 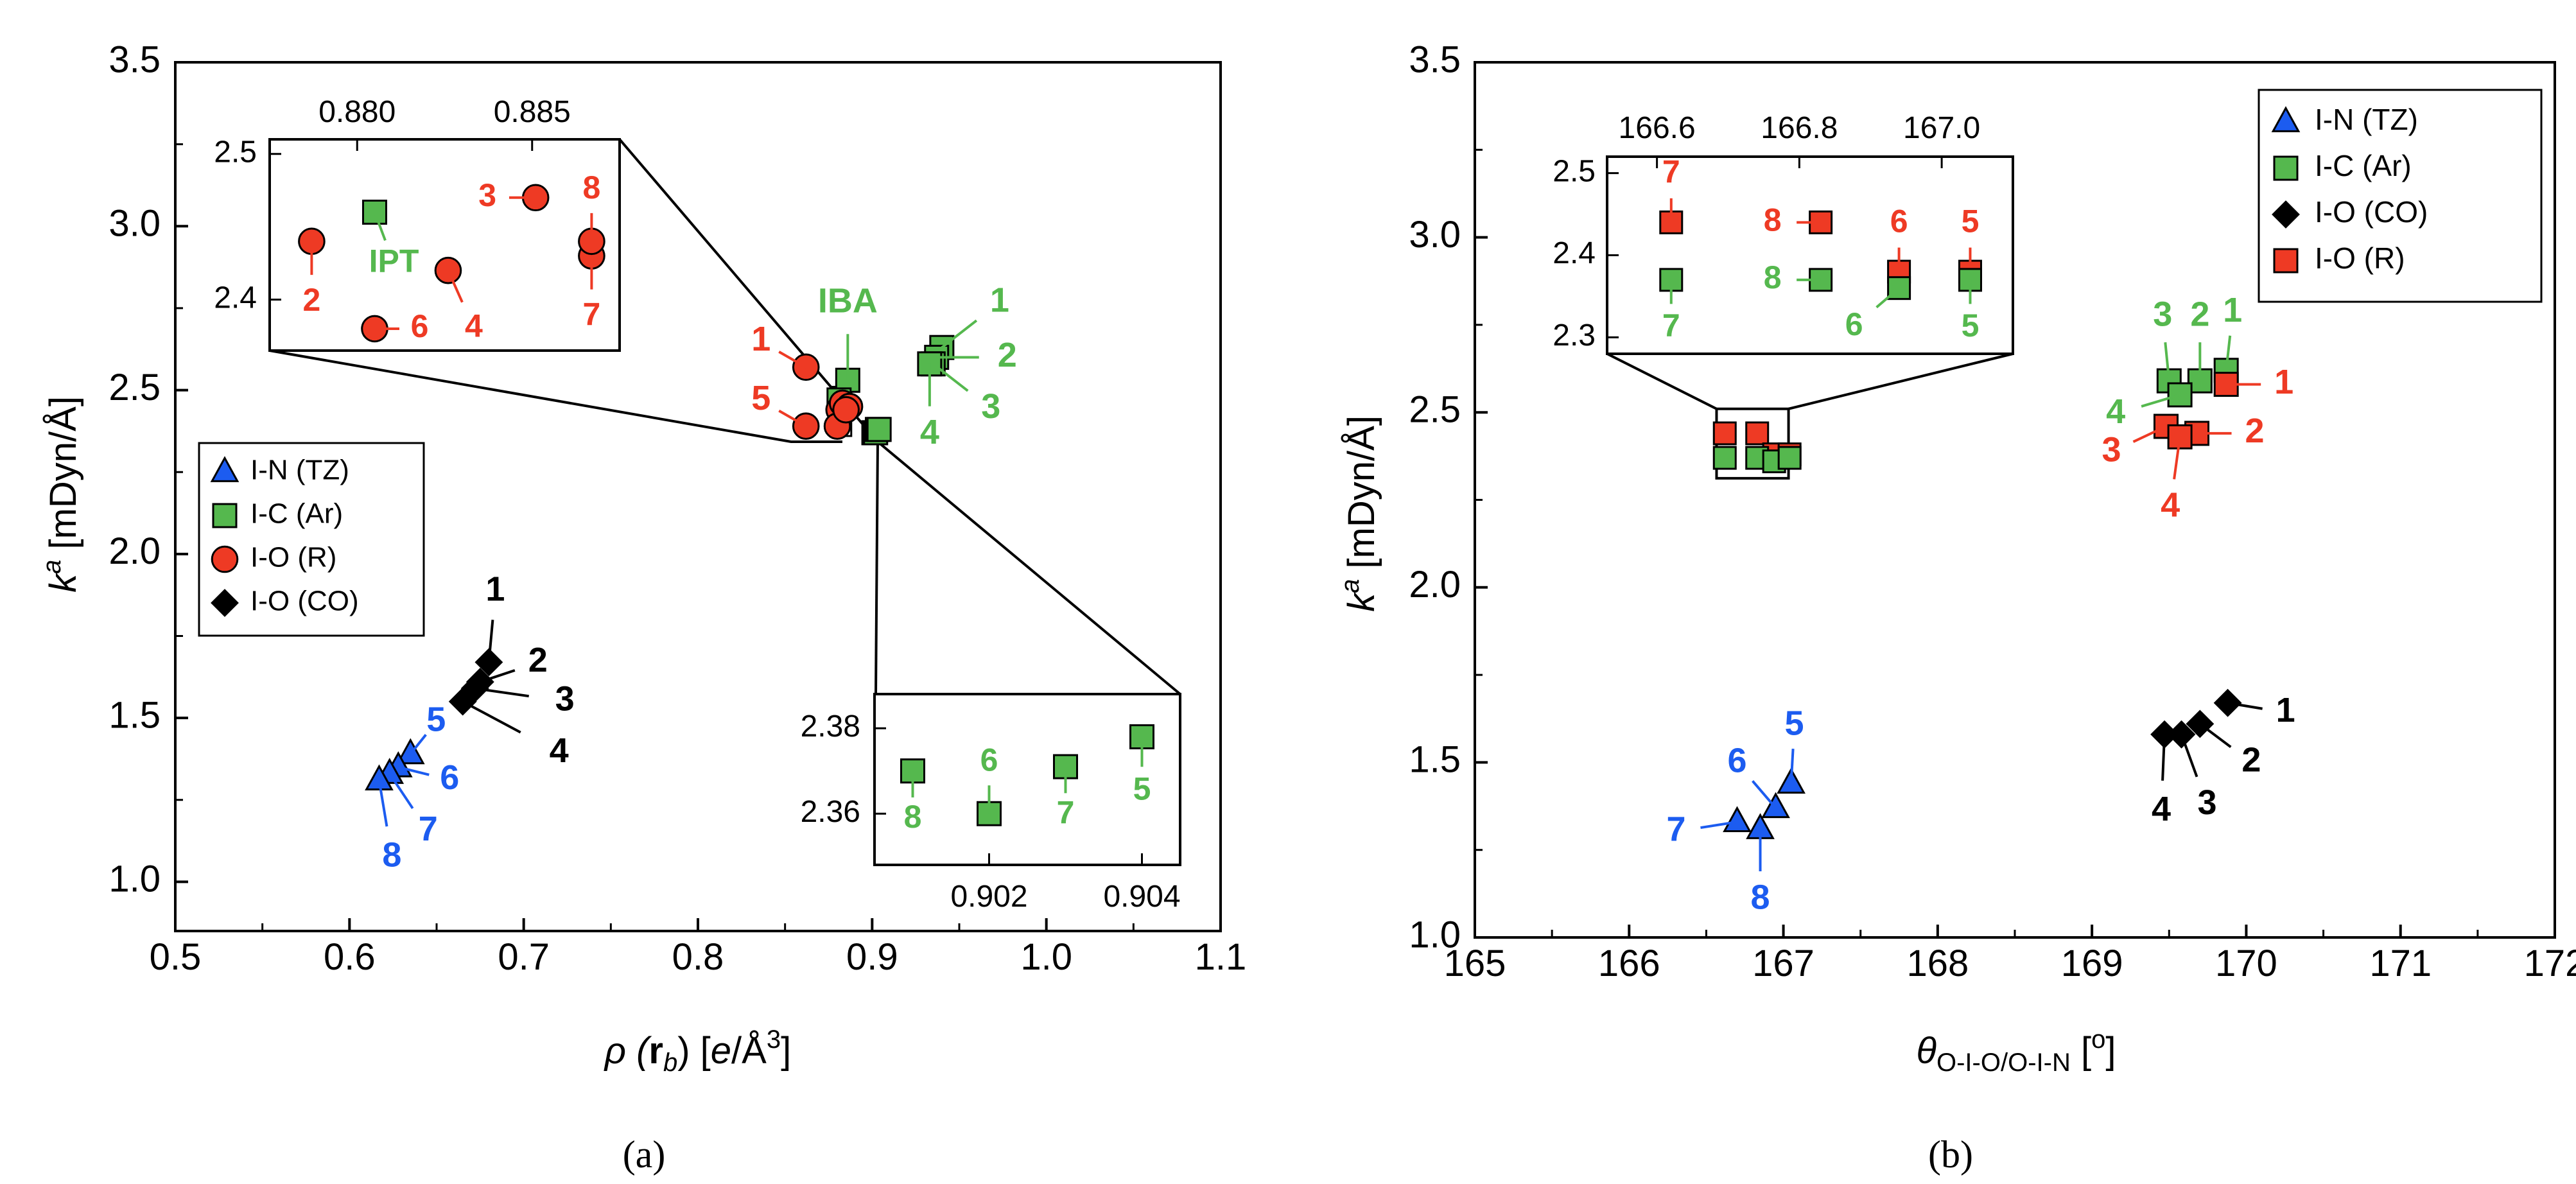 I want to click on panel-b-legend-label: I-O (CO), so click(x=2371, y=212).